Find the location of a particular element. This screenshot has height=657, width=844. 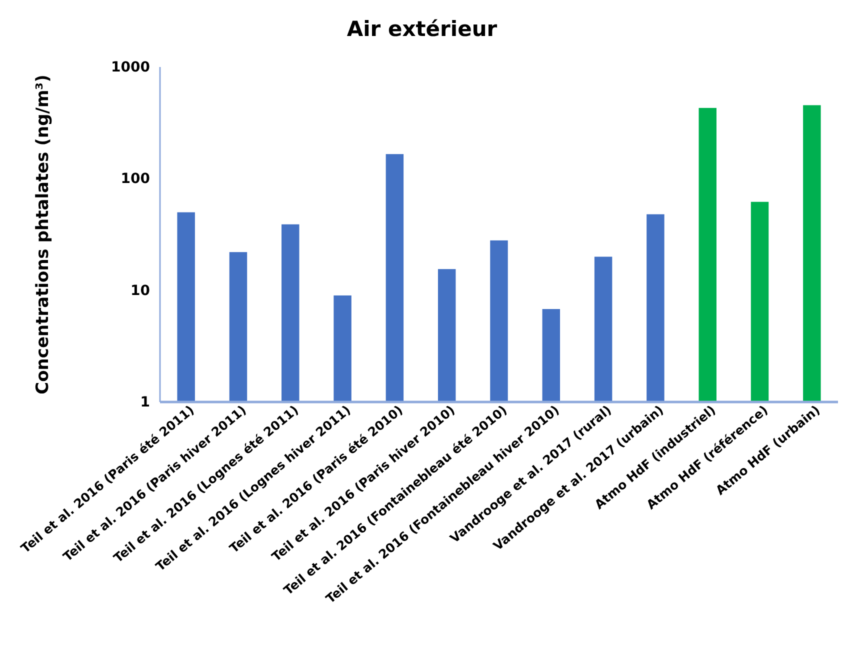

y-tick-label: 100 is located at coordinates (135, 179).